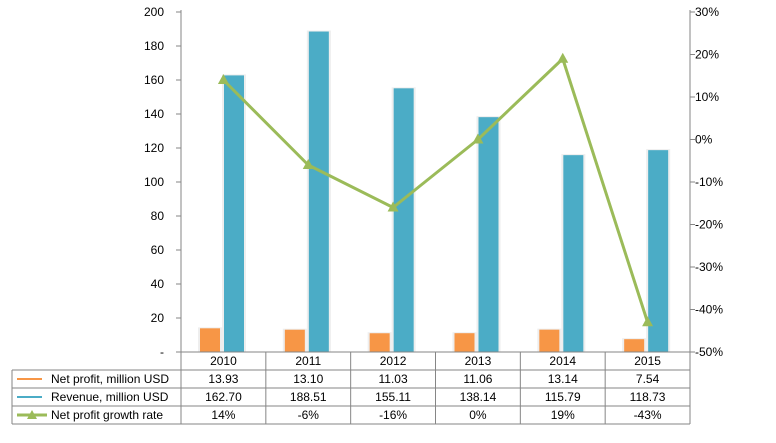  What do you see at coordinates (393, 379) in the screenshot?
I see `table-cell-value: 11.03` at bounding box center [393, 379].